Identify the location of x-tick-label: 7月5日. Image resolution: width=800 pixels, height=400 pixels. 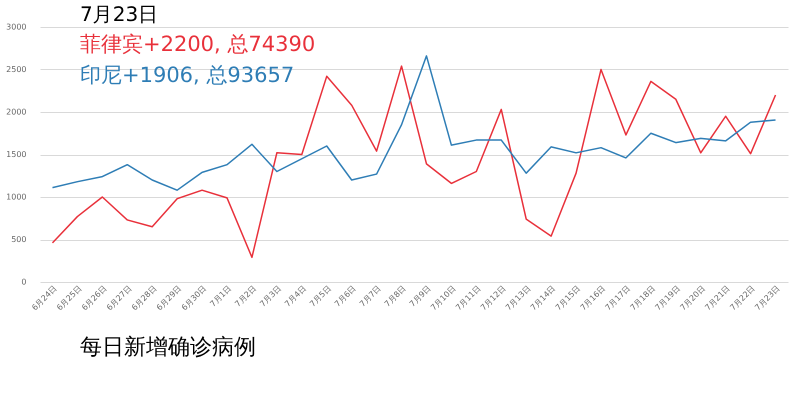
(320, 296).